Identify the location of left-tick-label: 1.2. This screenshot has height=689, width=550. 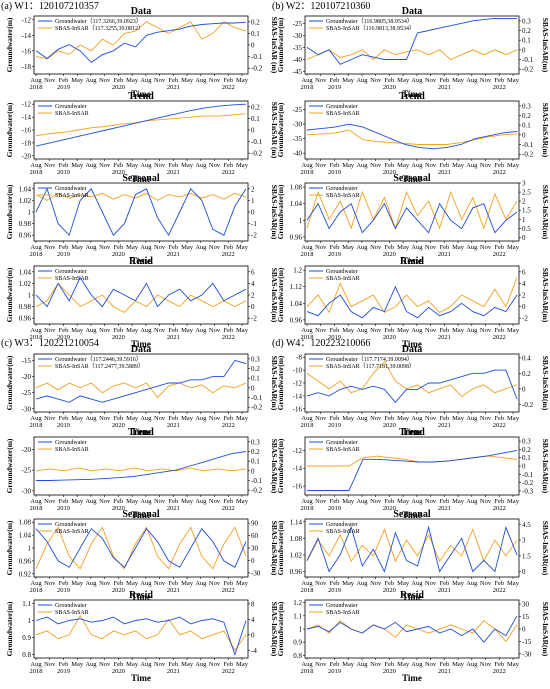
(297, 603).